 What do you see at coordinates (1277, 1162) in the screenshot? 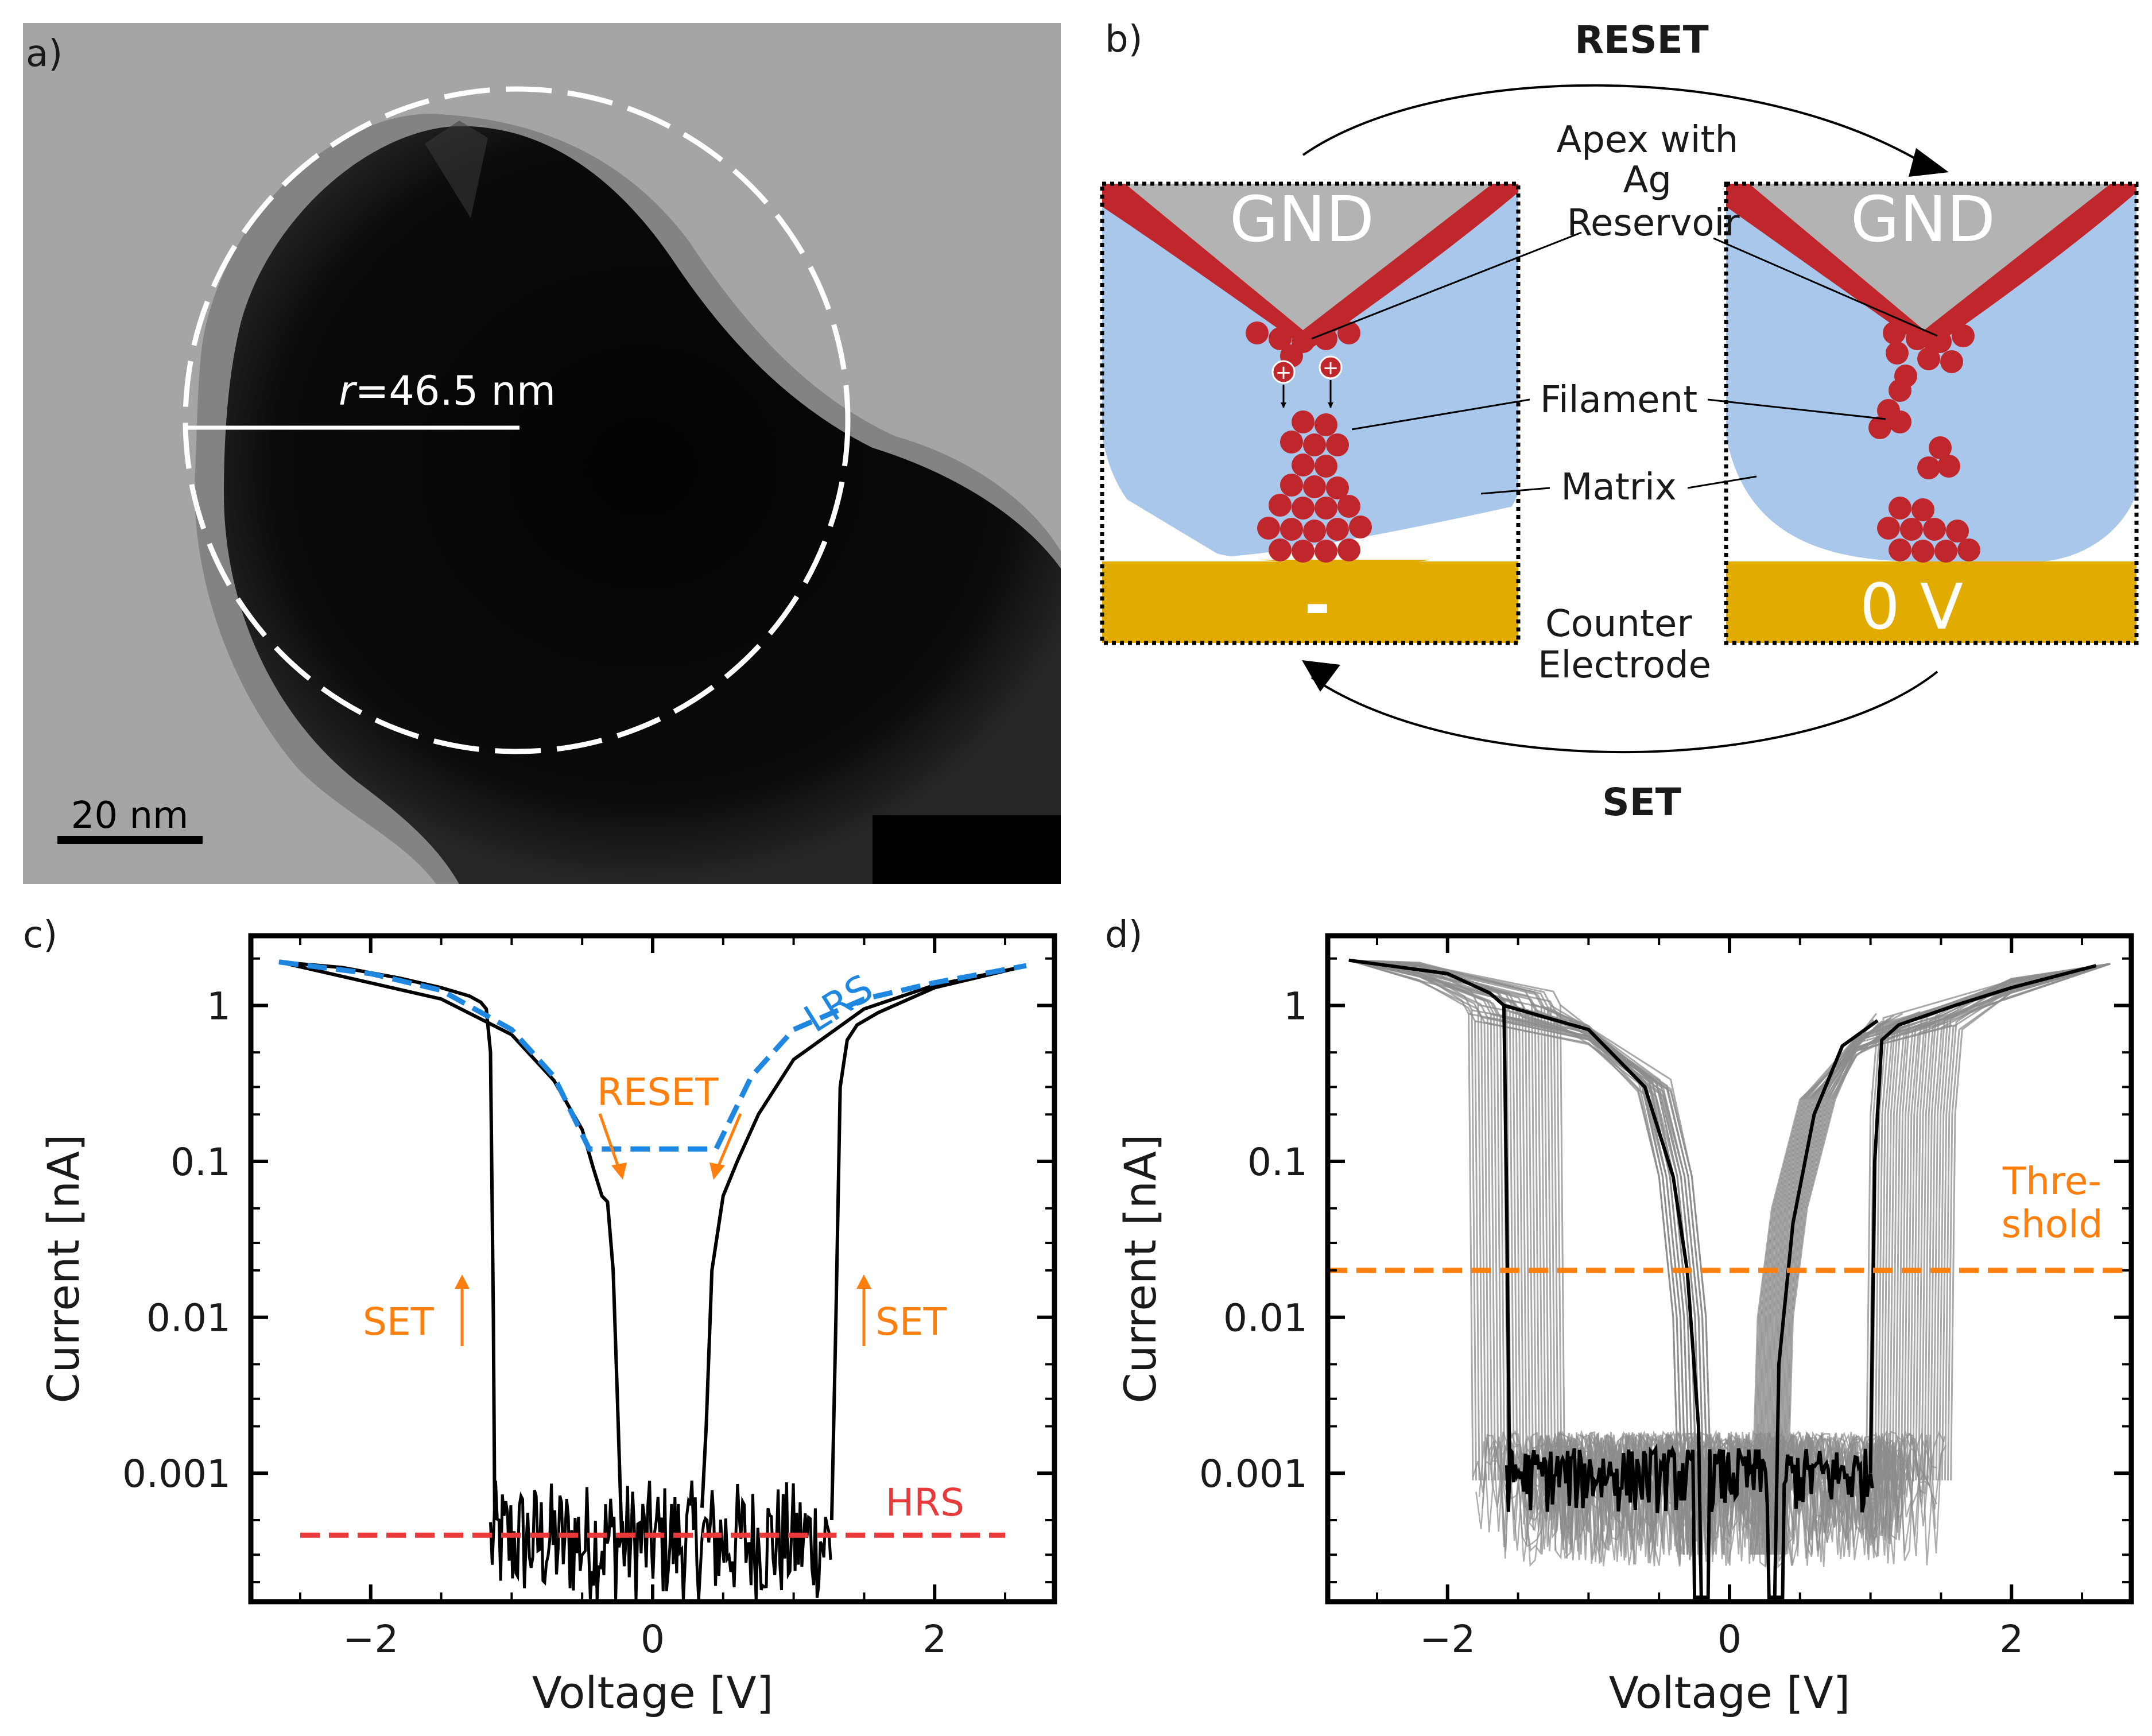
I see `y-tick-label: 0.1` at bounding box center [1277, 1162].